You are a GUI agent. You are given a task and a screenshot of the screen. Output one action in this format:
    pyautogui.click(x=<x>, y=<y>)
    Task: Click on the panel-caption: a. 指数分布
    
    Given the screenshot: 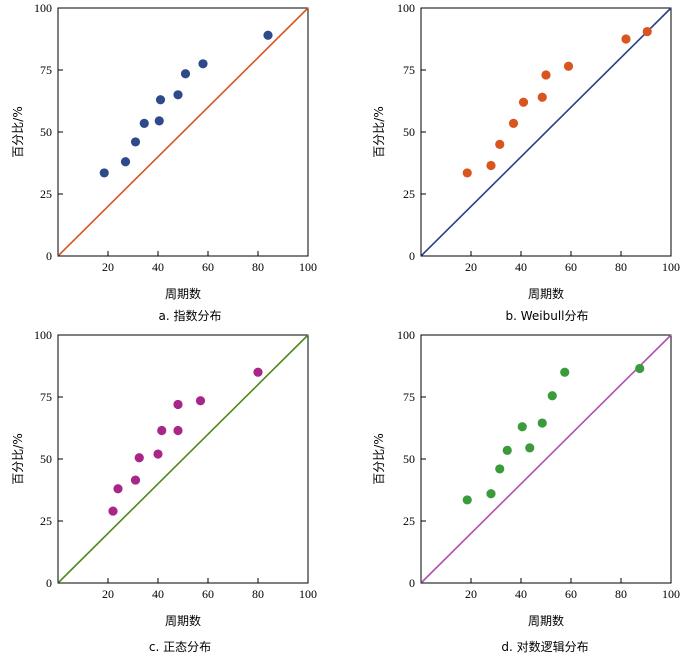 What is the action you would take?
    pyautogui.click(x=190, y=315)
    